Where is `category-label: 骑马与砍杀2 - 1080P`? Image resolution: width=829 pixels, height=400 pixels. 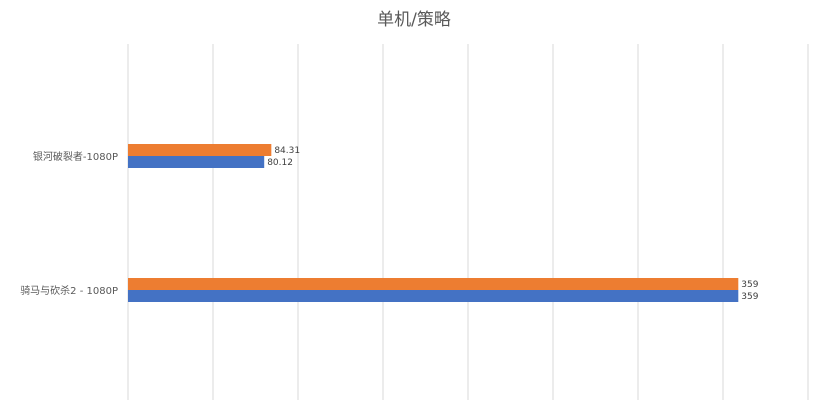 category-label: 骑马与砍杀2 - 1080P is located at coordinates (69, 290).